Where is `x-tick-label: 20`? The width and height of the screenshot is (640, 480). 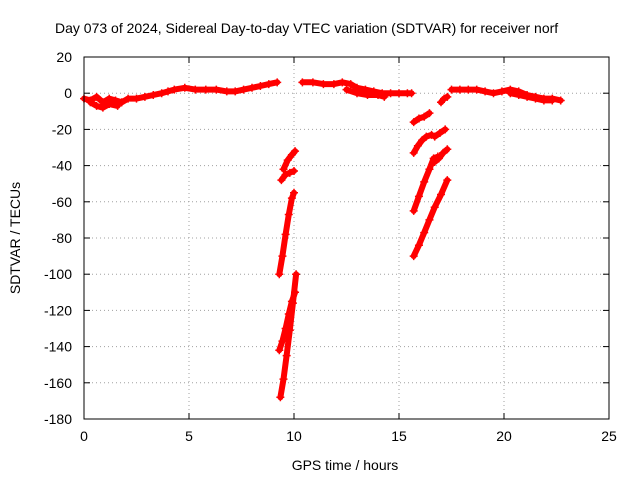 x-tick-label: 20 is located at coordinates (504, 436).